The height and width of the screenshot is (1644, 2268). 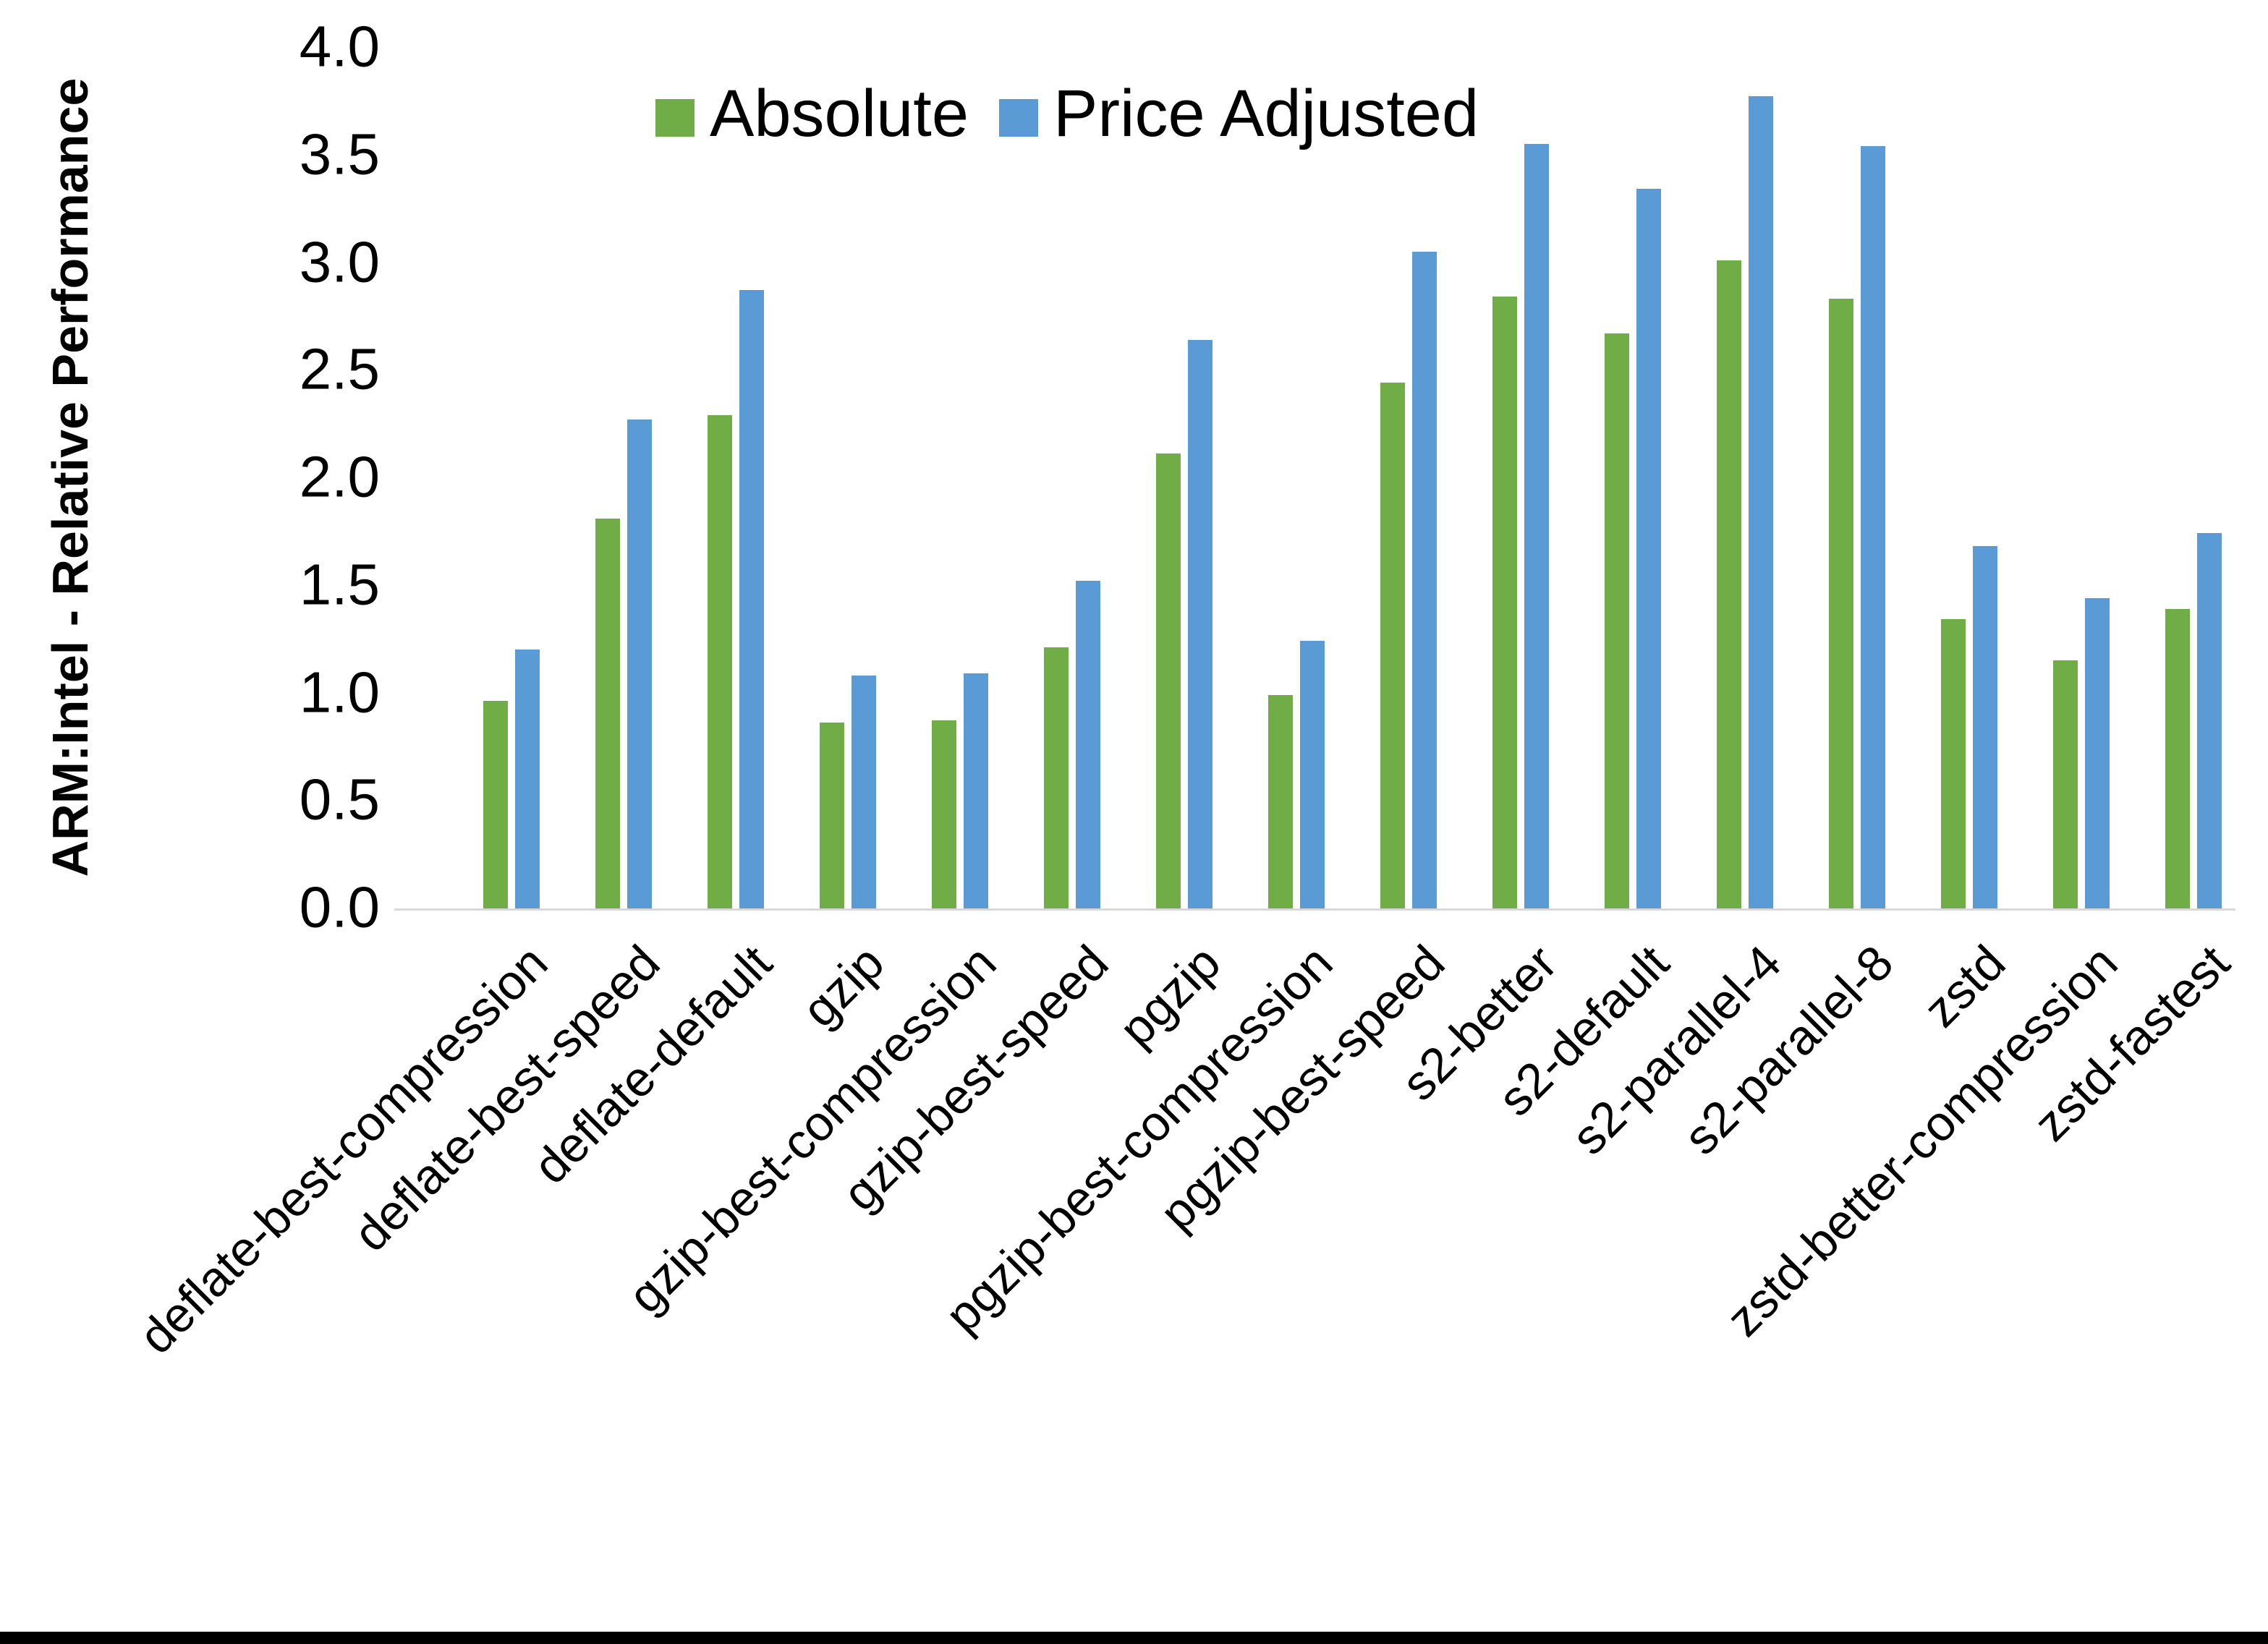 I want to click on x-axis-baseline, so click(x=1314, y=909).